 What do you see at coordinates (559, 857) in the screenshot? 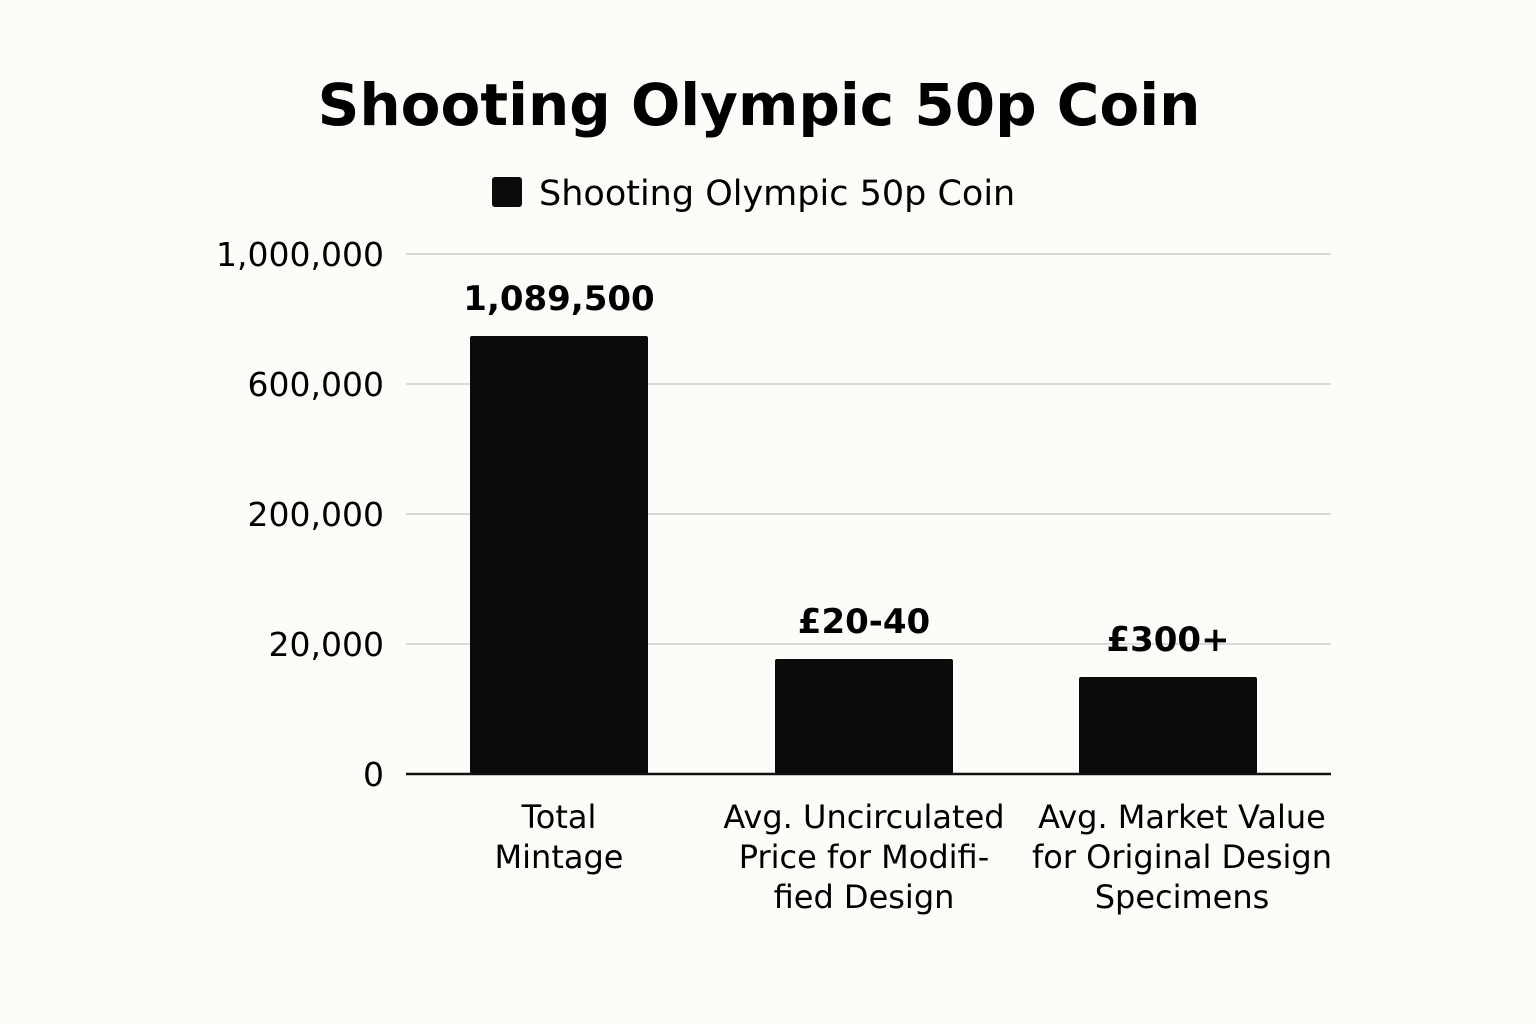
I see `x-category-label: Mintage` at bounding box center [559, 857].